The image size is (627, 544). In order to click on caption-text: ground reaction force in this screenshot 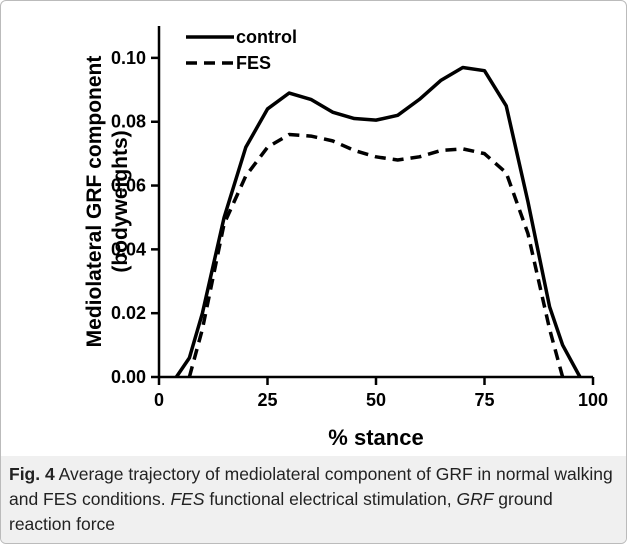, I will do `click(281, 511)`.